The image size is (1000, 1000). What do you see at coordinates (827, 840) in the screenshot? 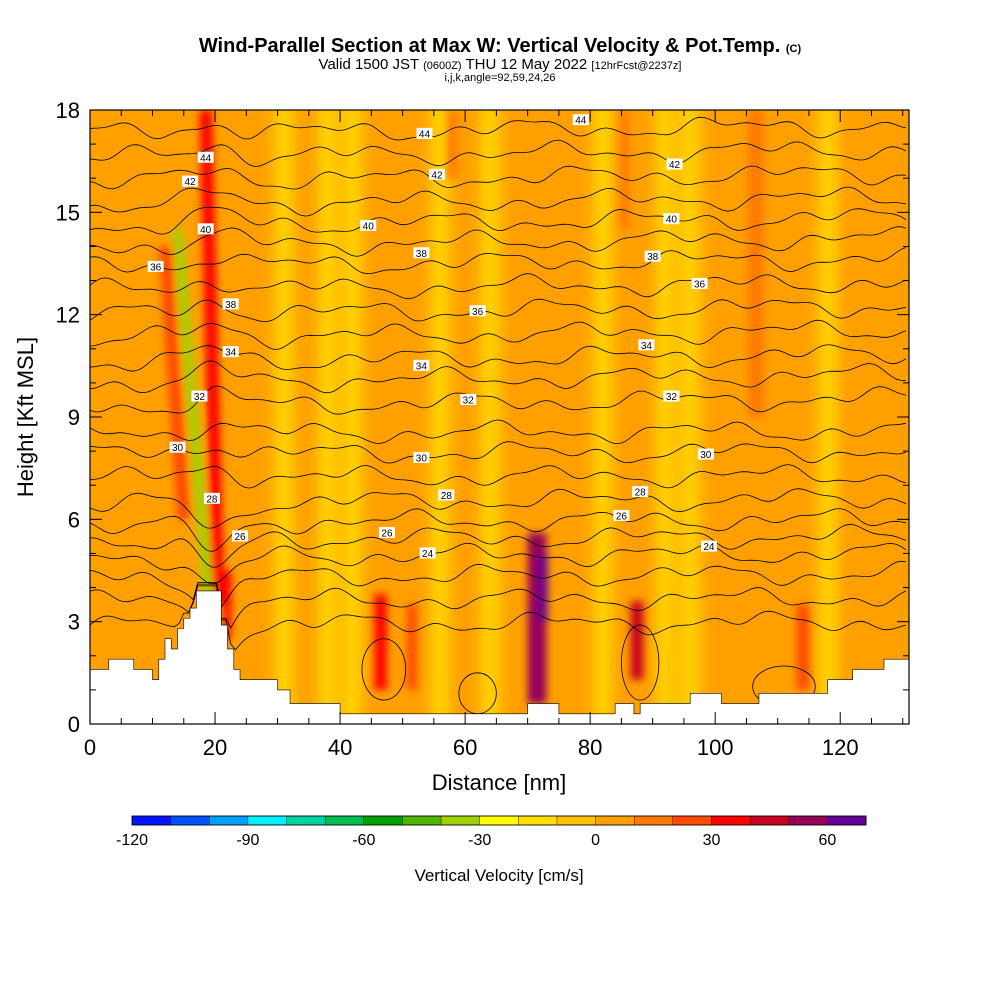
I see `colorbar-tick-label: 60` at bounding box center [827, 840].